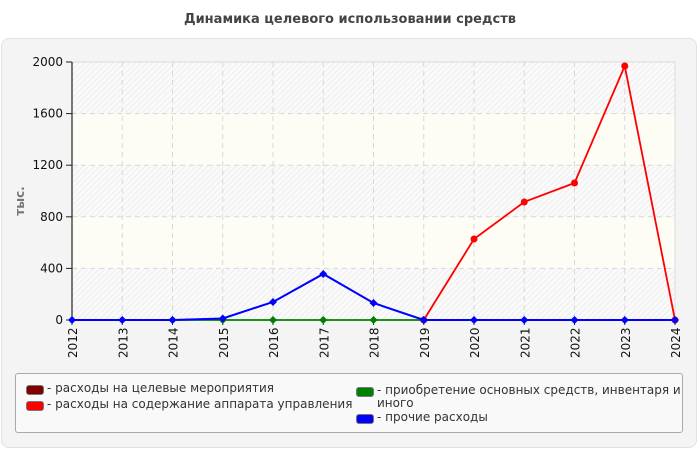 The image size is (700, 450). Describe the element at coordinates (324, 342) in the screenshot. I see `x-tick-label: 2017` at that location.